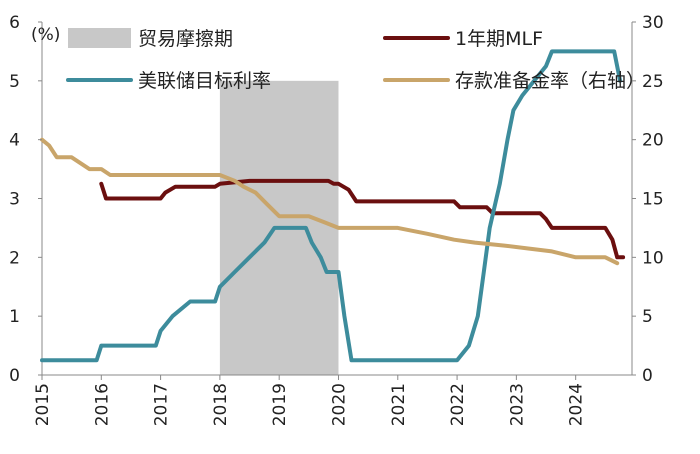  I want to click on x-tick-label: 2018, so click(221, 404).